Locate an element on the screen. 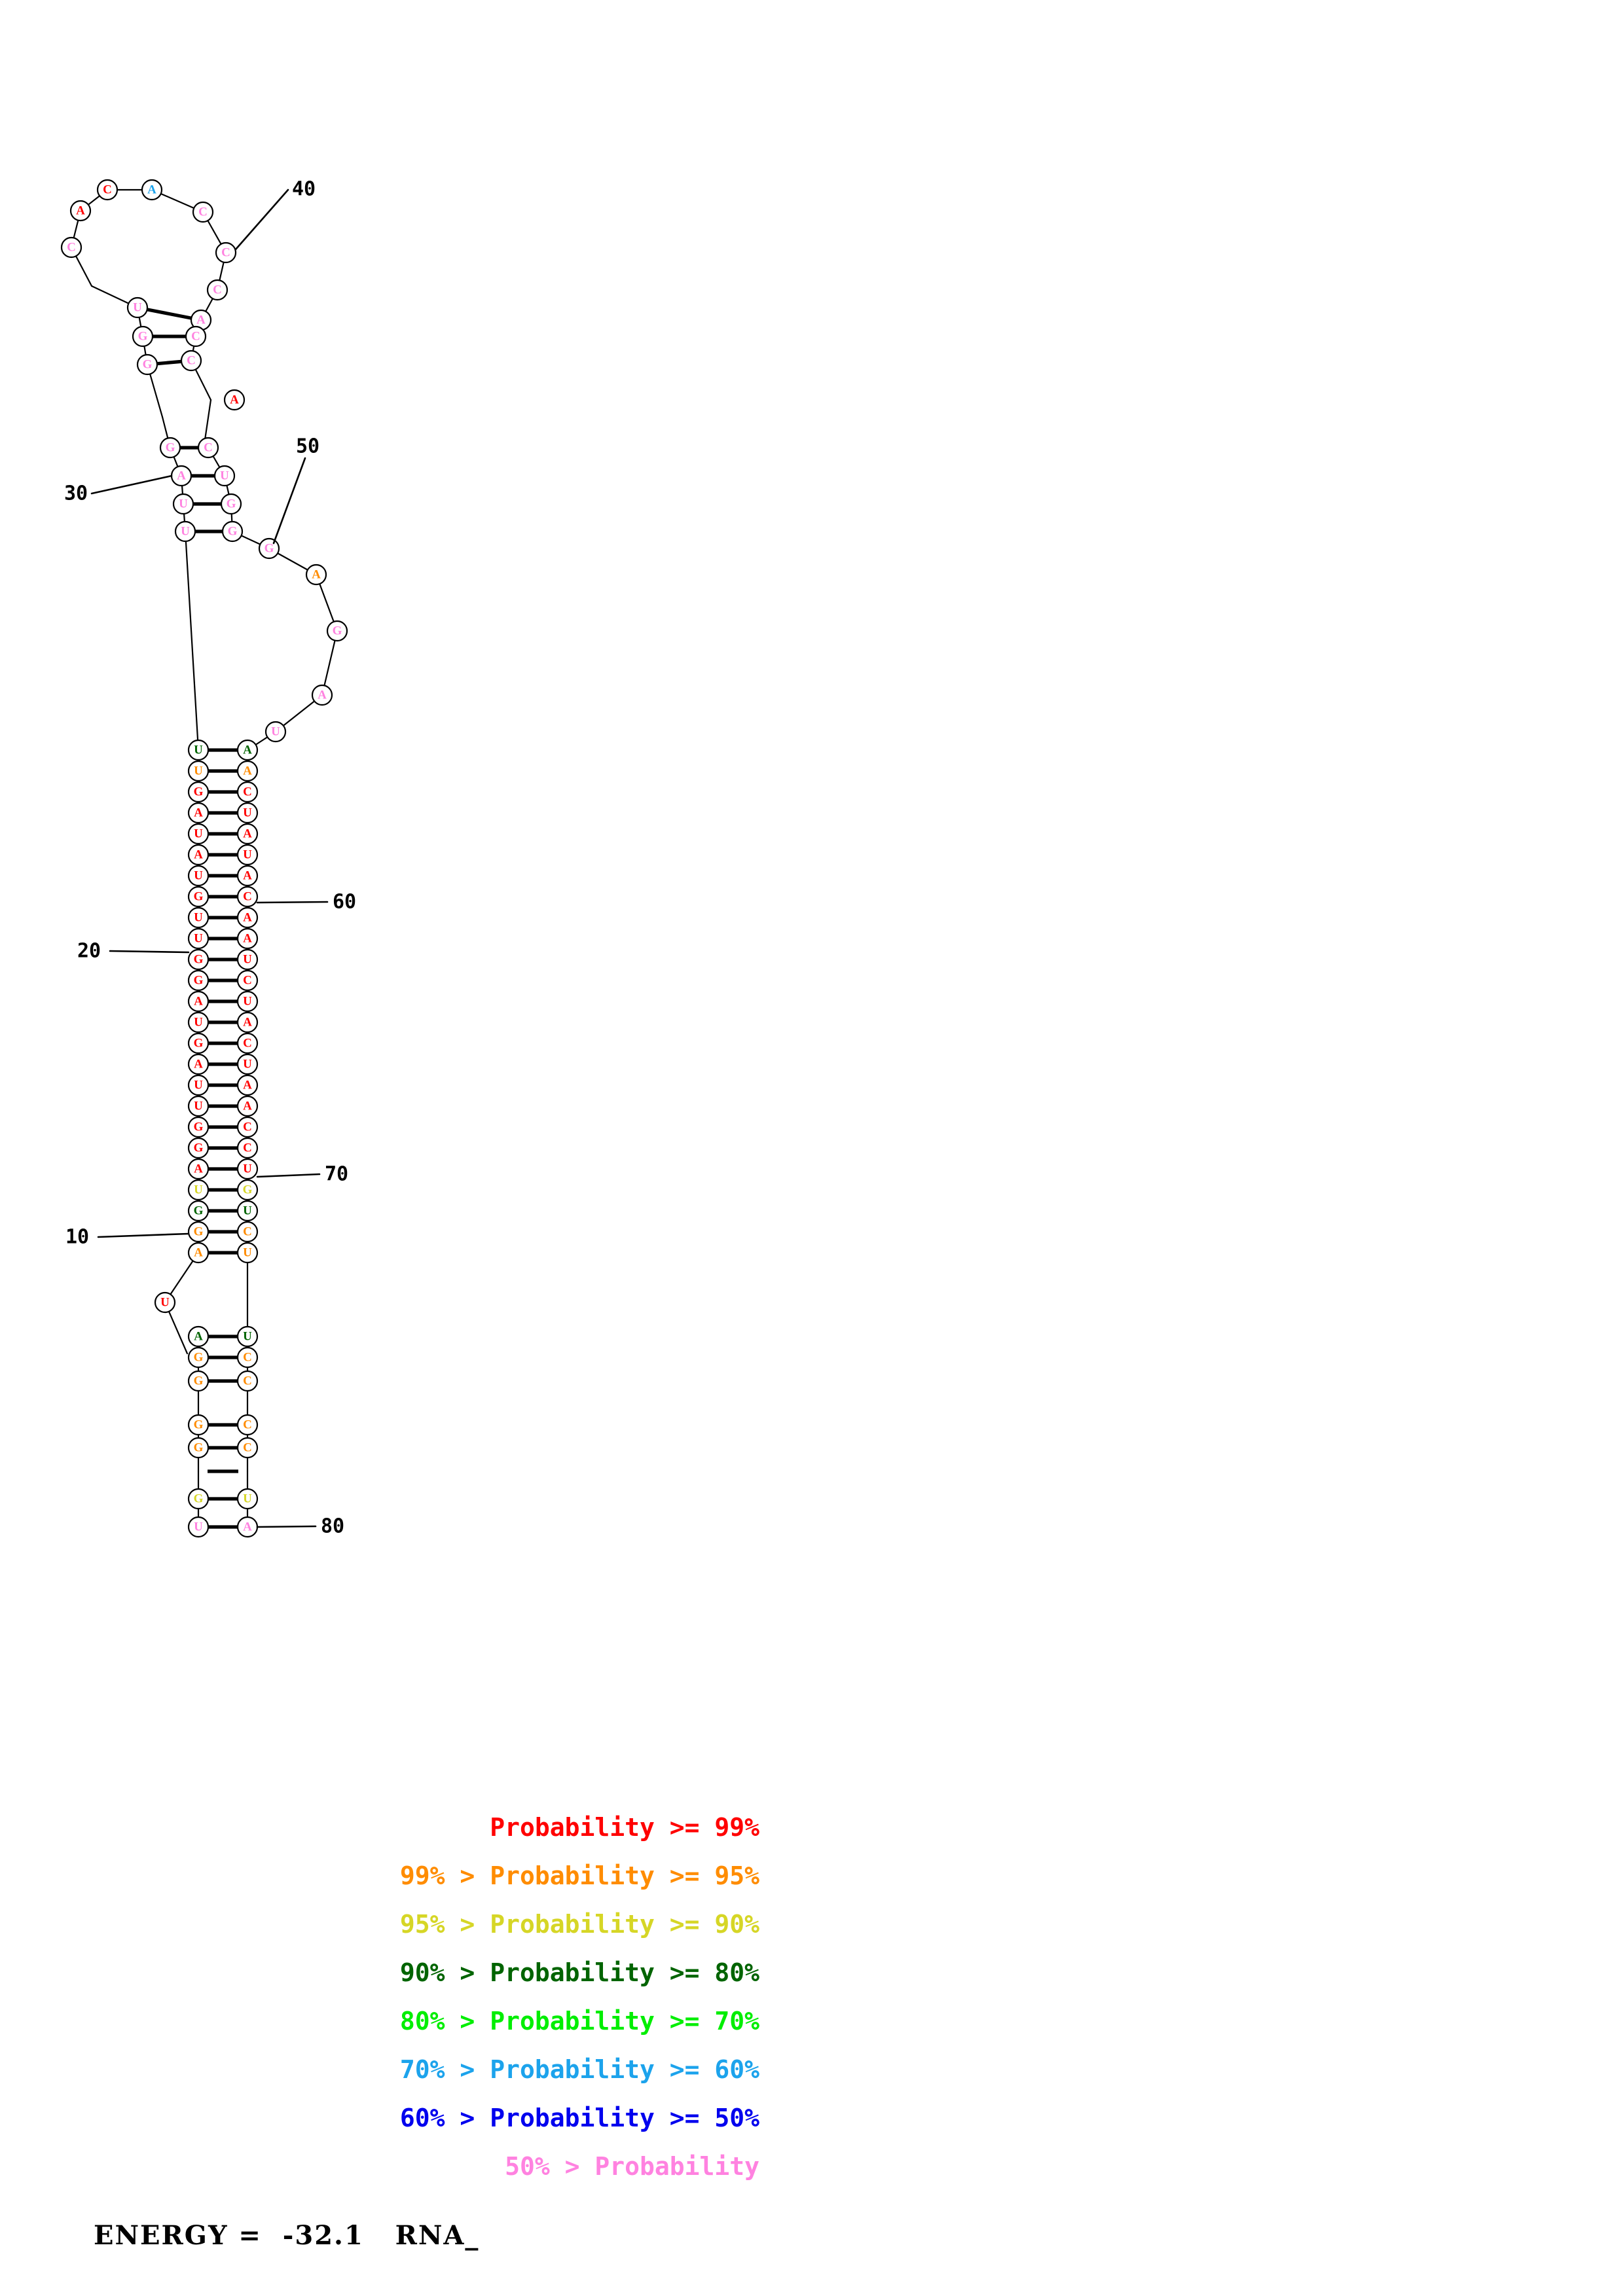  sequence-index-layer: 40 50 30 60 20 70 10 80 is located at coordinates (210, 858).